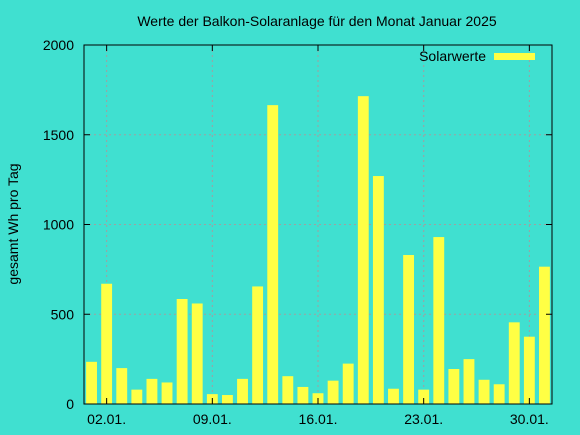  What do you see at coordinates (13, 223) in the screenshot?
I see `y-axis-label: gesamt Wh pro Tag` at bounding box center [13, 223].